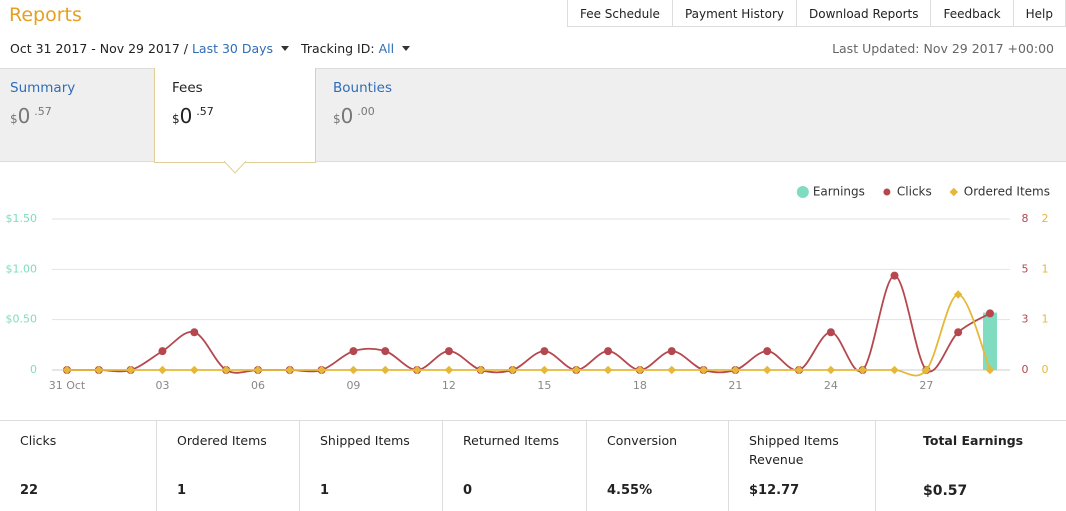 Image resolution: width=1066 pixels, height=511 pixels. I want to click on stat-value: 22, so click(29, 490).